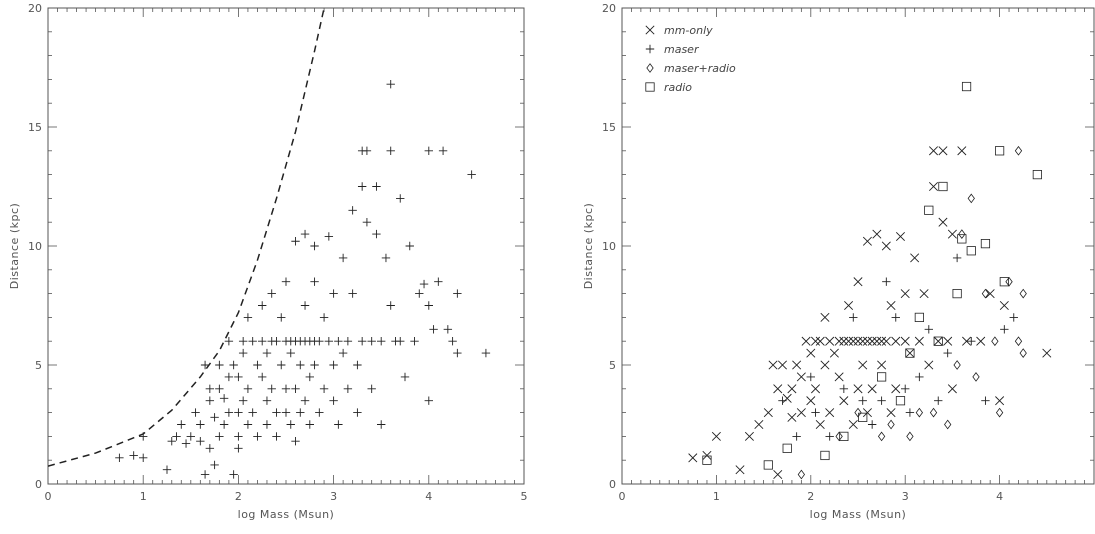 This screenshot has width=1095, height=534. I want to click on legend: mm-only maser maser+radio radio, so click(690, 59).